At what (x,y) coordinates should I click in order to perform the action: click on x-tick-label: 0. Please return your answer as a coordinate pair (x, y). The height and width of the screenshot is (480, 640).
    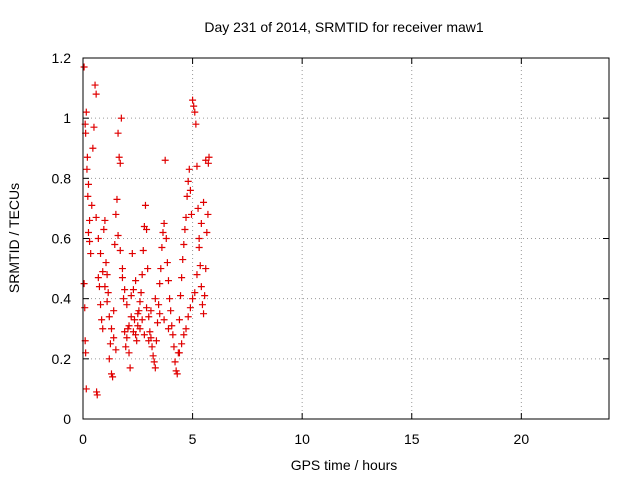
    Looking at the image, I should click on (83, 439).